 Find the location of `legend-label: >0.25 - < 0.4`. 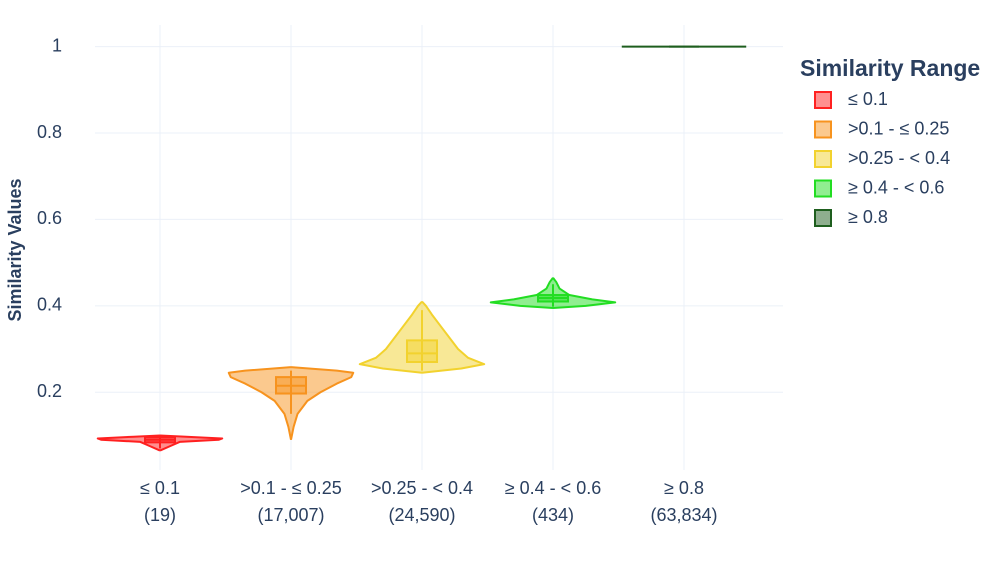

legend-label: >0.25 - < 0.4 is located at coordinates (899, 158).